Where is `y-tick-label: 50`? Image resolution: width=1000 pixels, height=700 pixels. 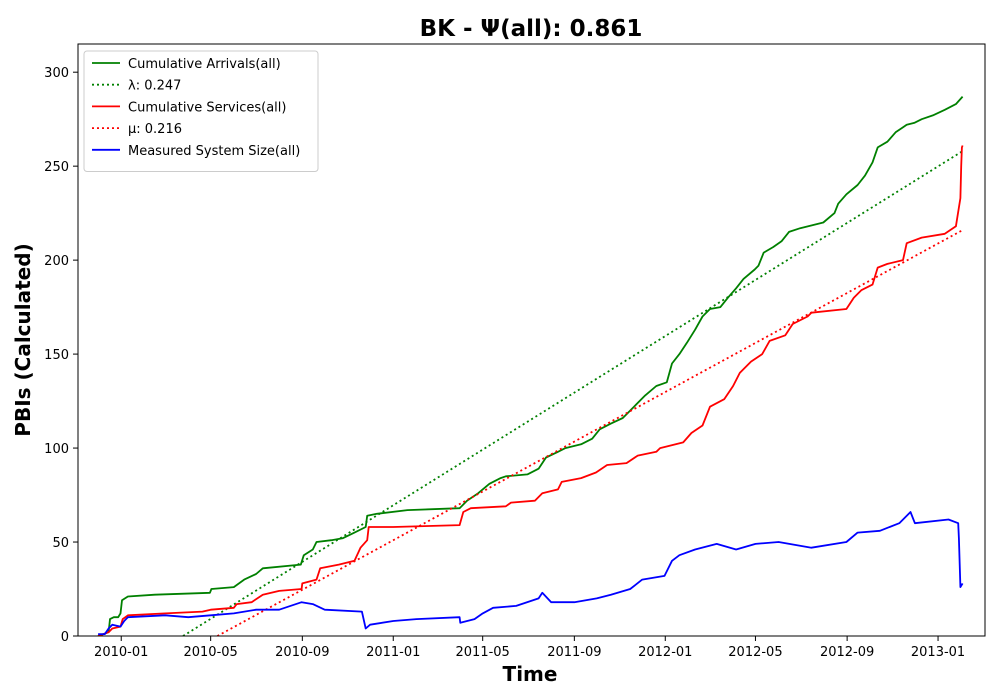 y-tick-label: 50 is located at coordinates (60, 543).